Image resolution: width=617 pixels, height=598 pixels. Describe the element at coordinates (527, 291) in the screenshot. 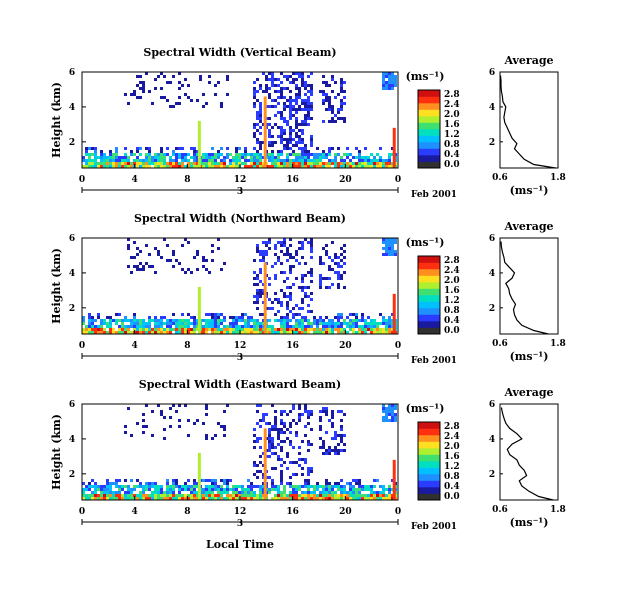

I see `average-profile: Average 2 4 6 0.6 1.8(ms⁻¹)` at that location.